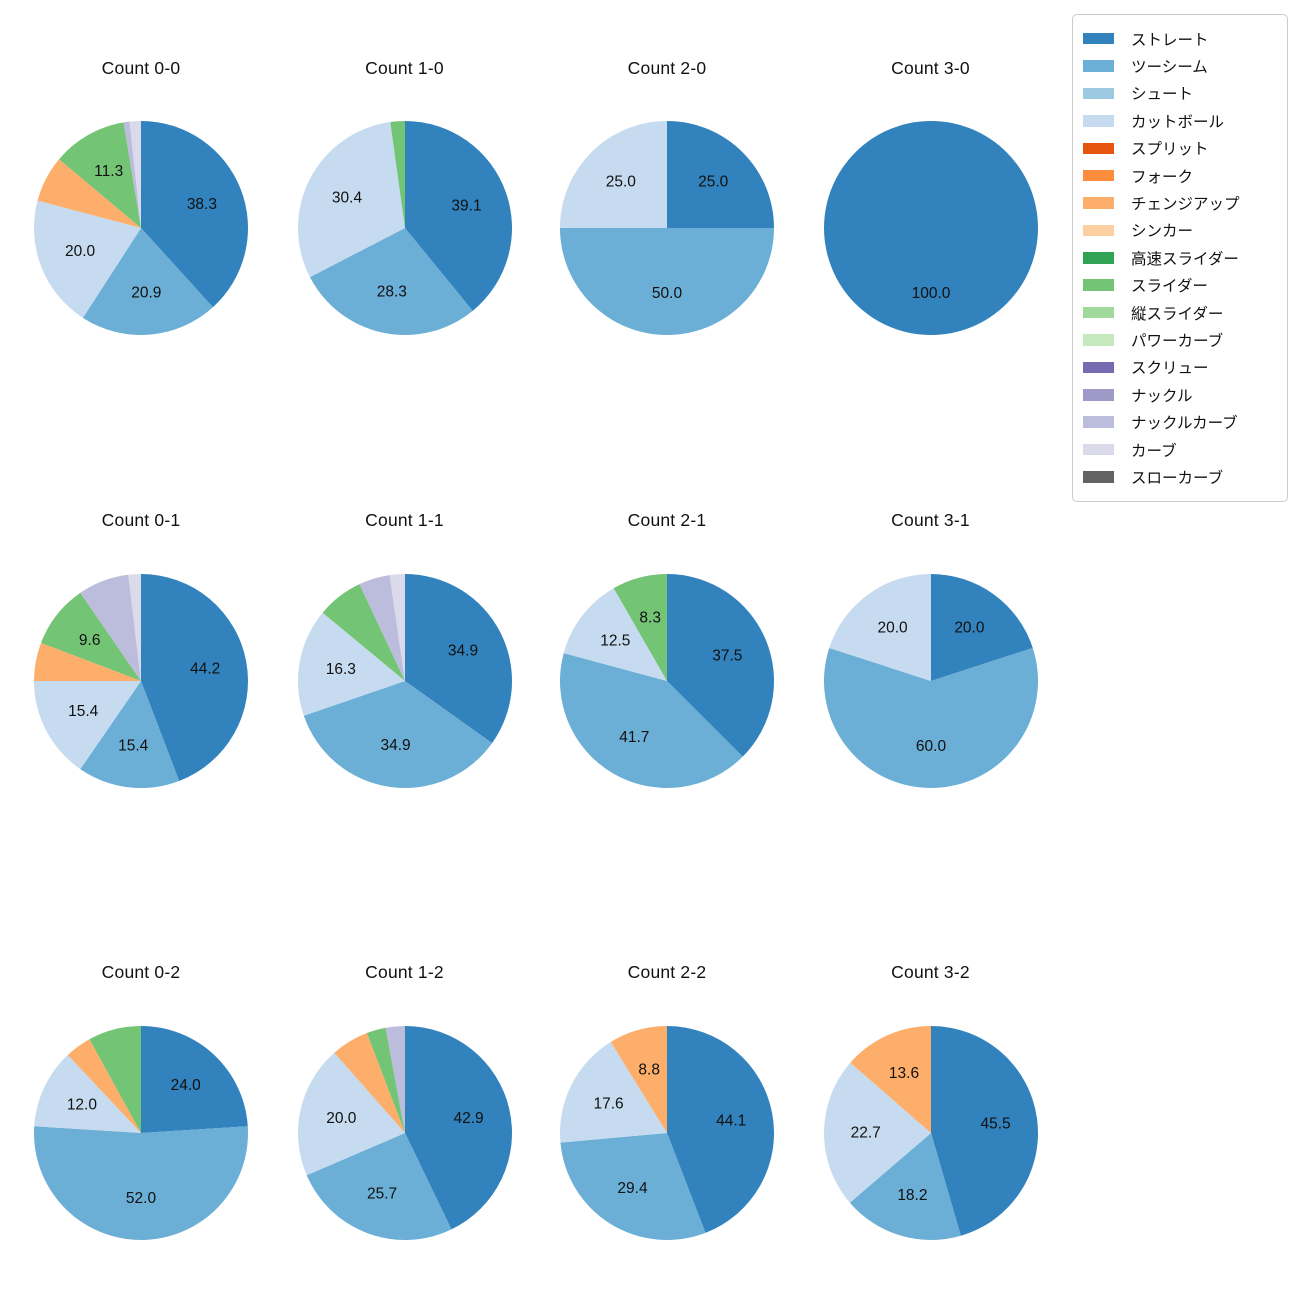  I want to click on slice-percent-label: 12.0, so click(82, 1105).